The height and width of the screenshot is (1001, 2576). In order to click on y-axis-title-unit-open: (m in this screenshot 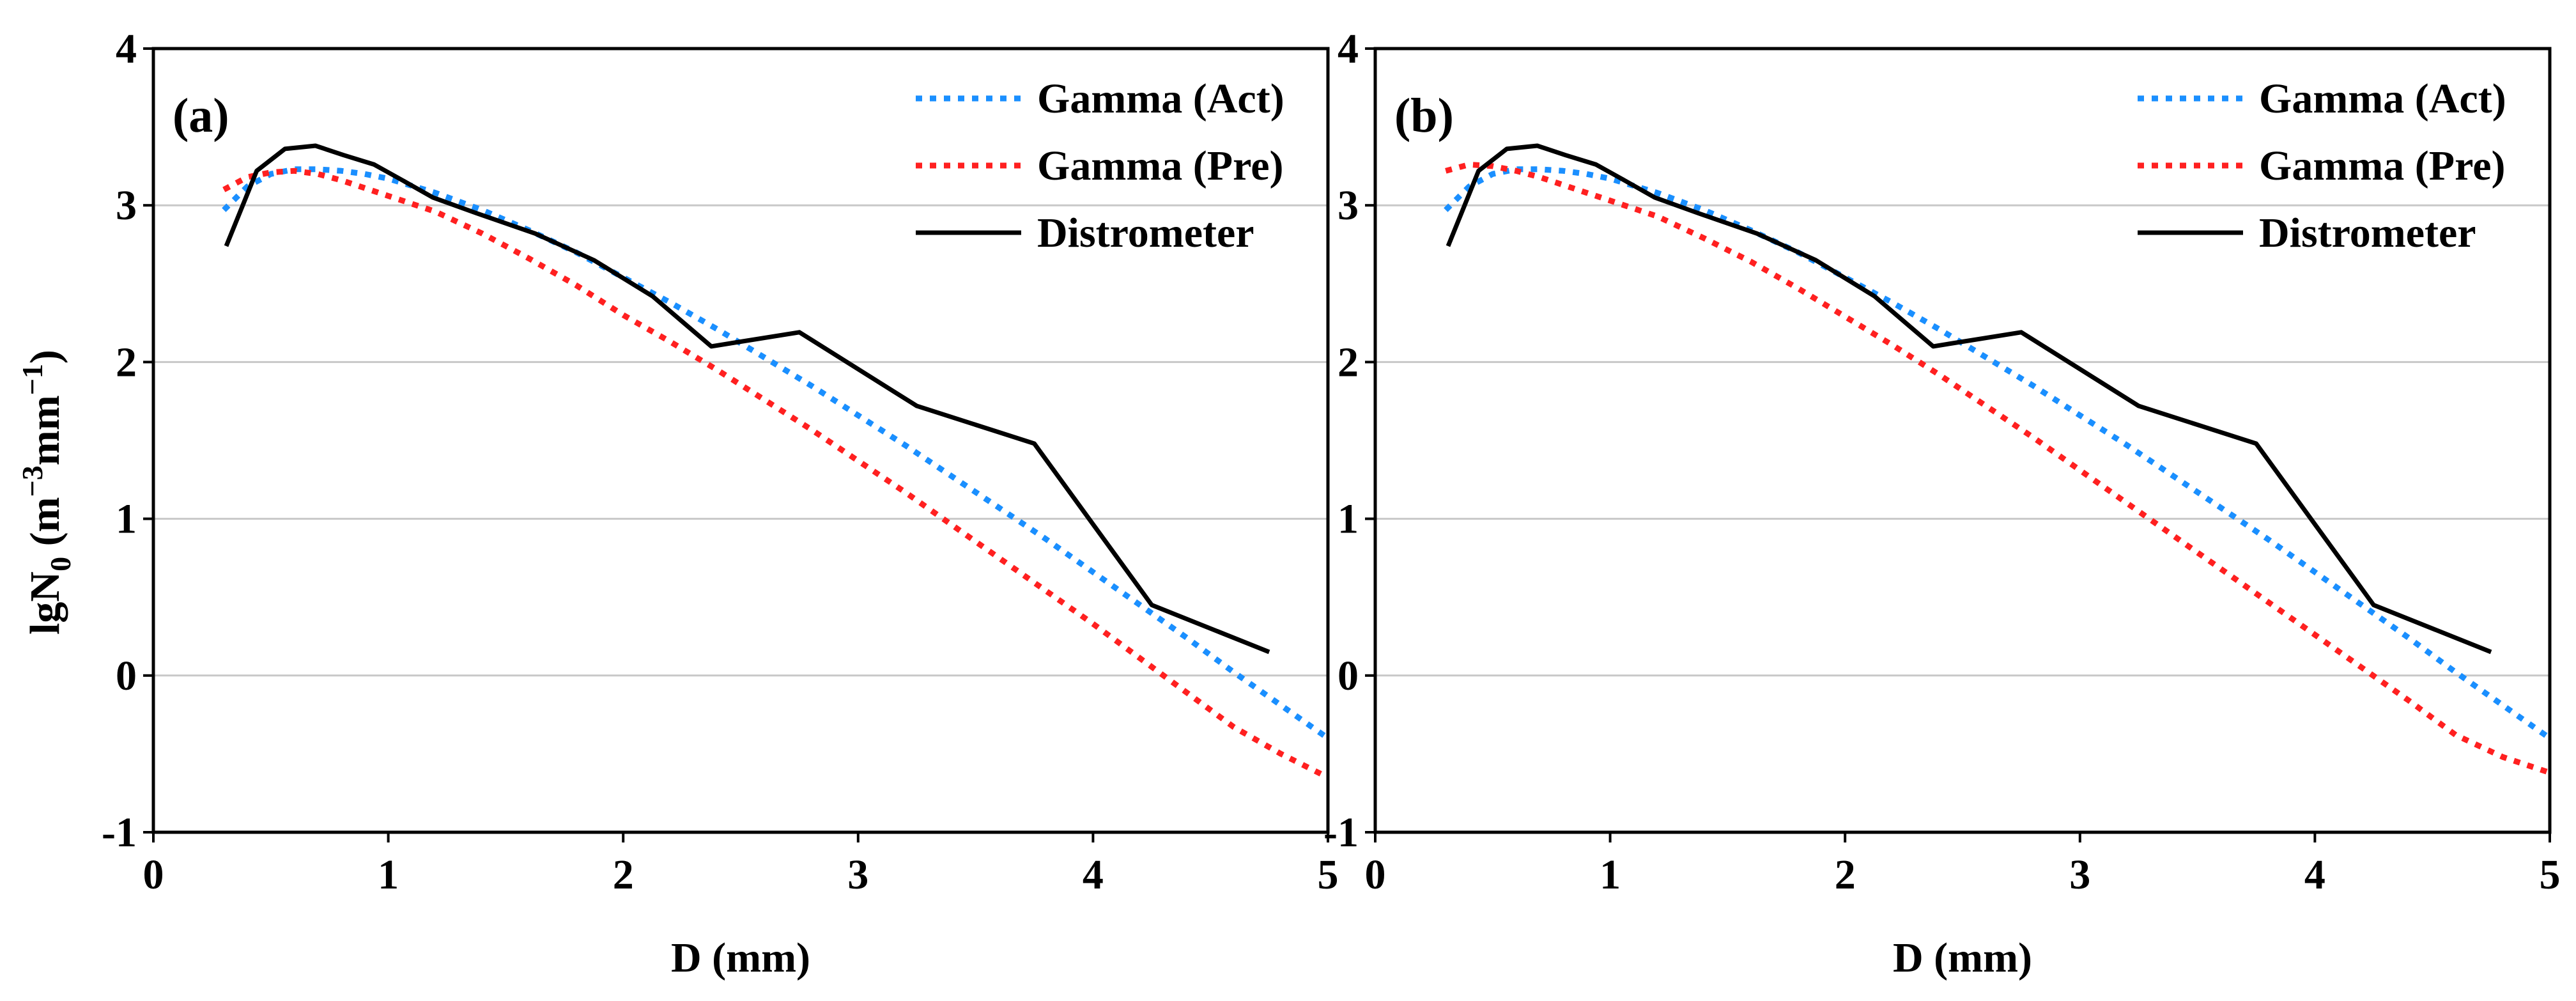, I will do `click(45, 526)`.